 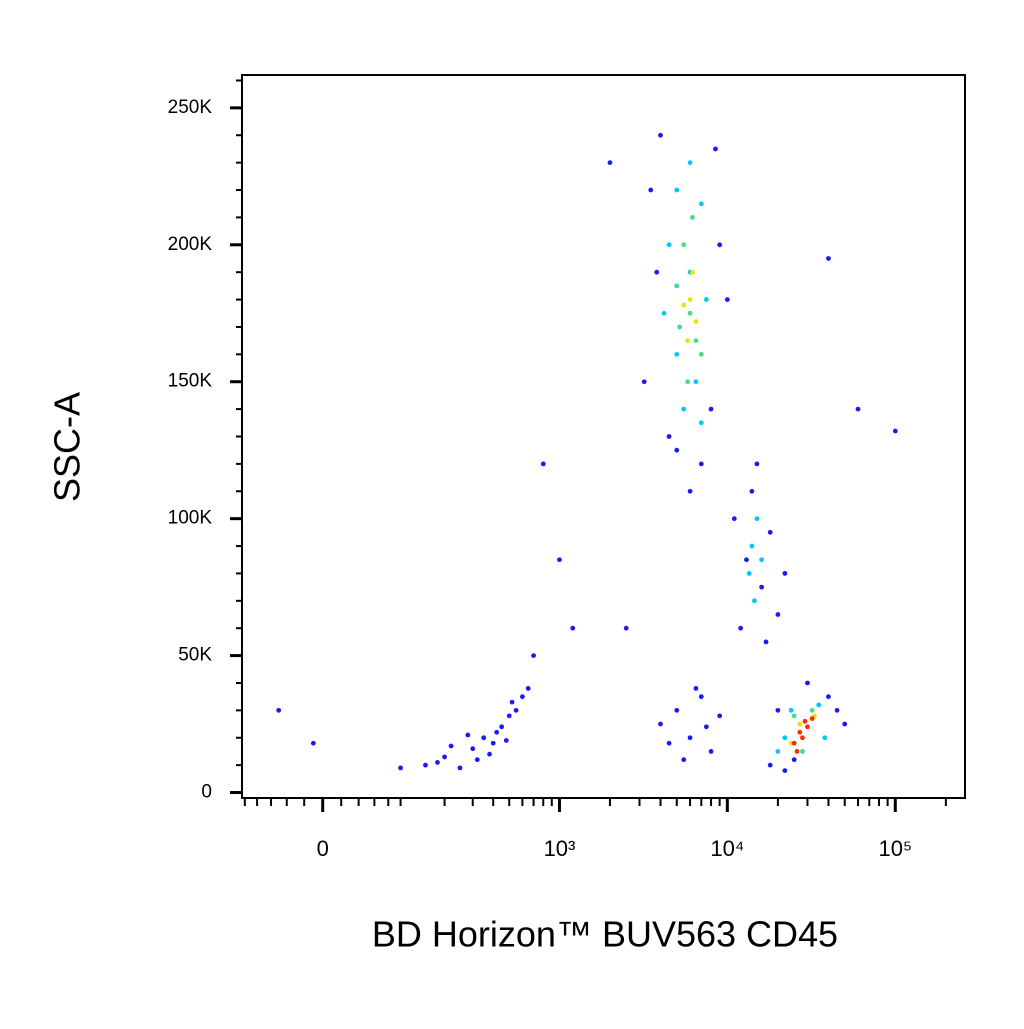 I want to click on y-tick-label: 250K, so click(x=190, y=107).